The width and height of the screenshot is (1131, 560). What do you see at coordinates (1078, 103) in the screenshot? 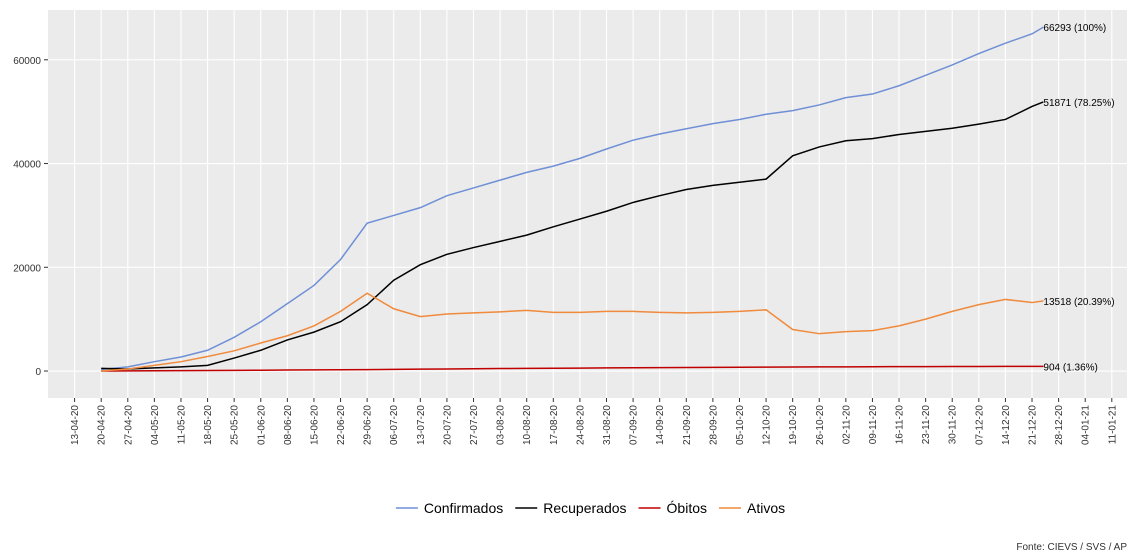
I see `end-label: 51871 (78.25%)` at bounding box center [1078, 103].